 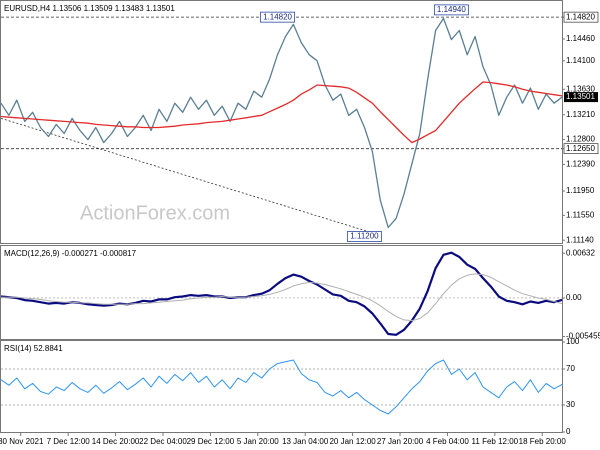 I want to click on x-tick-label: 27 Jan 20:00, so click(x=400, y=441).